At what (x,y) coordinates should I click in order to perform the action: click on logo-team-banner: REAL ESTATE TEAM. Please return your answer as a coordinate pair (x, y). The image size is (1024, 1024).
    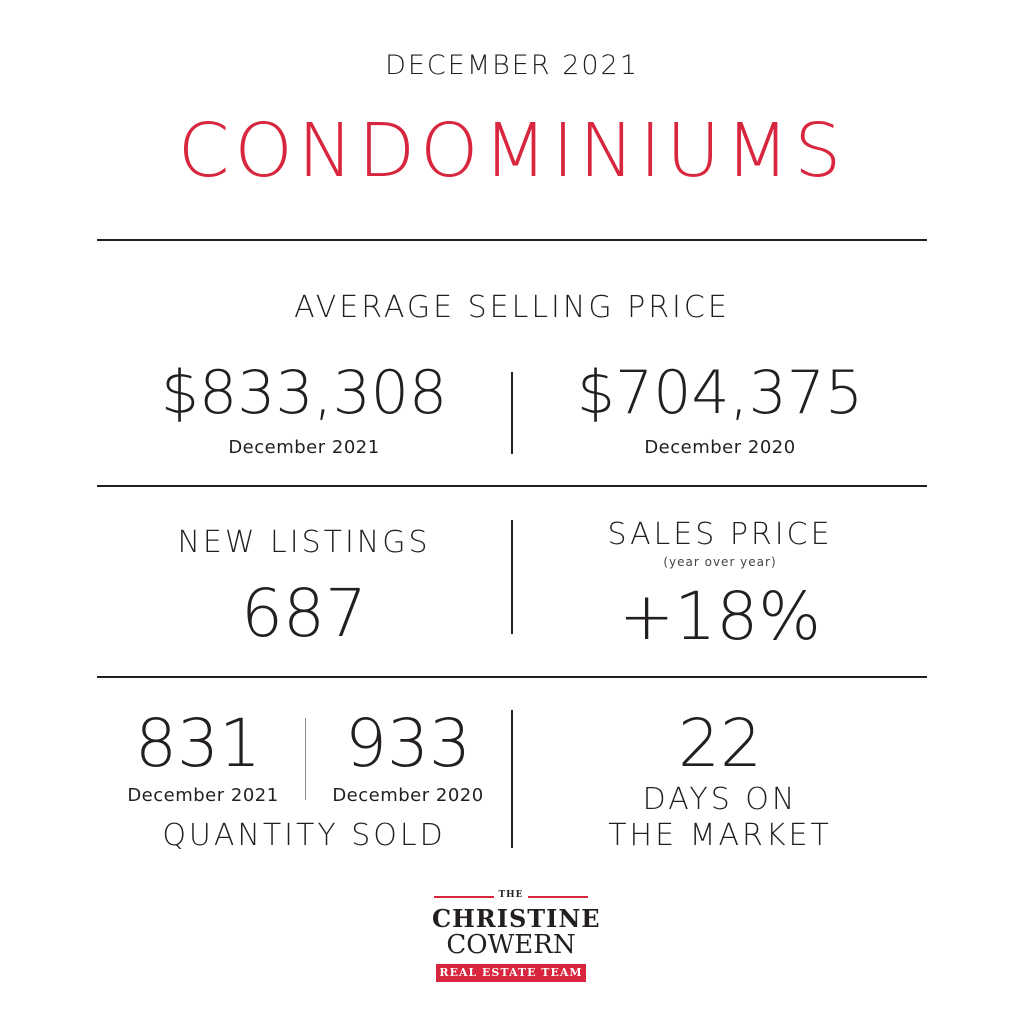
    Looking at the image, I should click on (511, 973).